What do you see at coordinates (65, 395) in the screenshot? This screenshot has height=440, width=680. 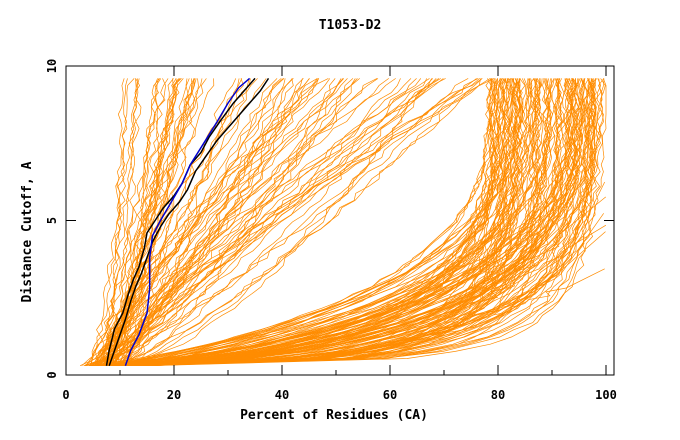 I see `x-tick-label: 0` at bounding box center [65, 395].